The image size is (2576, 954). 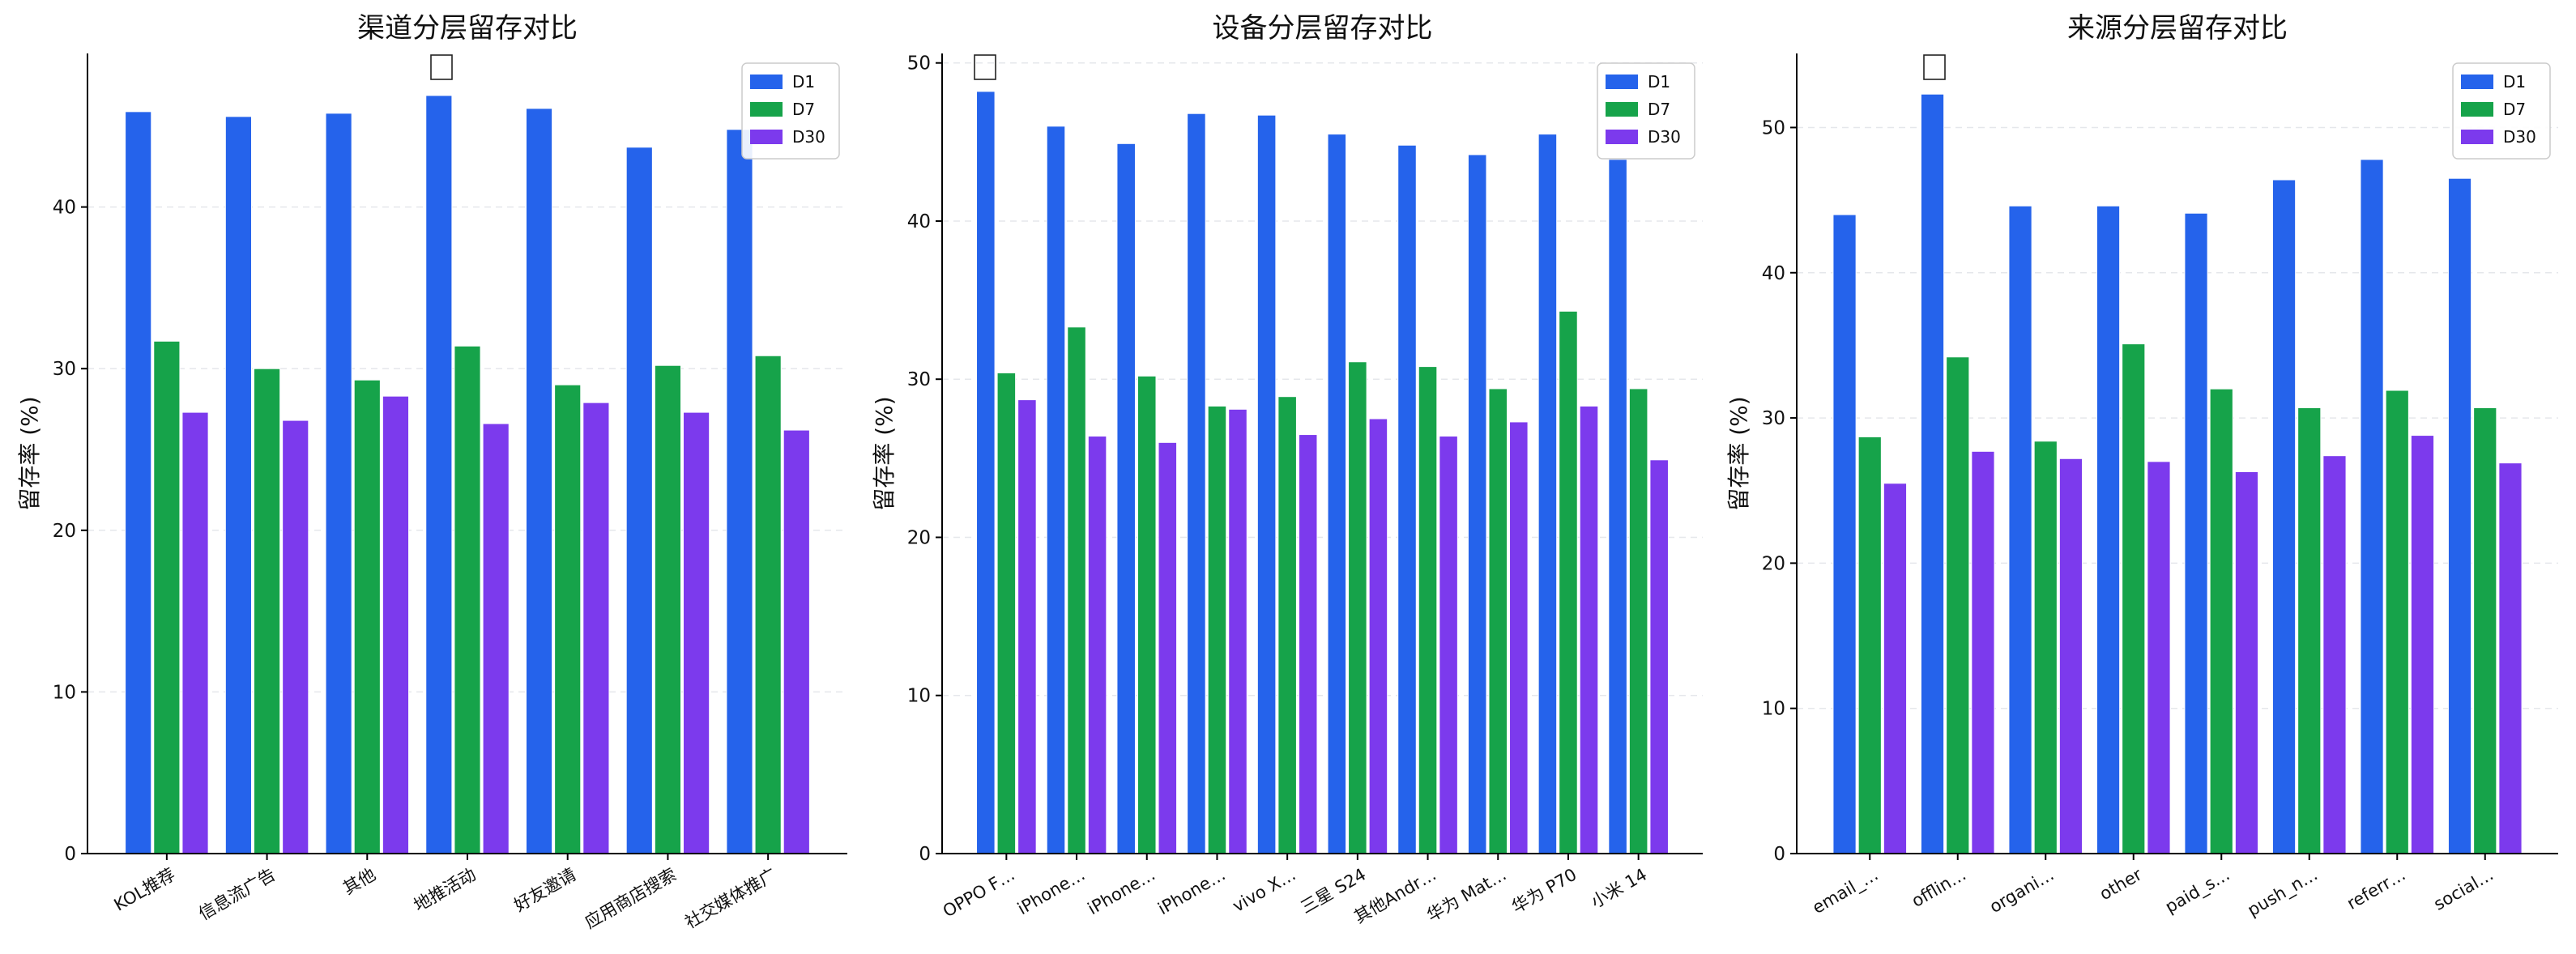 What do you see at coordinates (2477, 137) in the screenshot?
I see `legend-swatch-d30` at bounding box center [2477, 137].